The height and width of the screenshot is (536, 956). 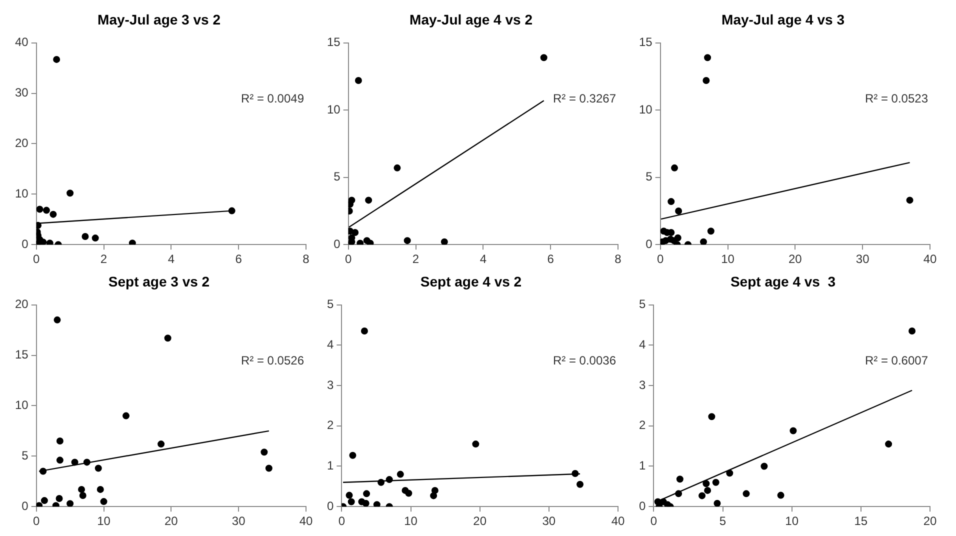 I want to click on x-tick-label: 15, so click(x=861, y=521).